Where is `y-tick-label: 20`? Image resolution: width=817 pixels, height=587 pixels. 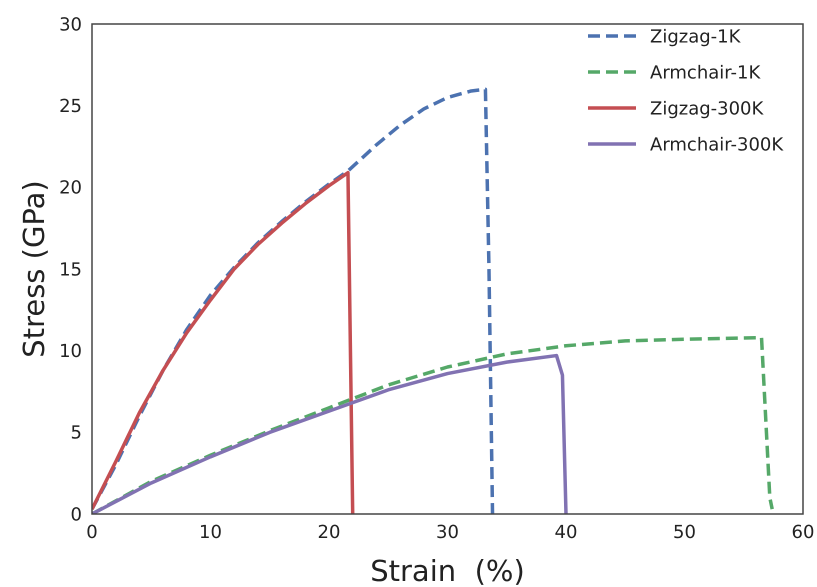 y-tick-label: 20 is located at coordinates (70, 188).